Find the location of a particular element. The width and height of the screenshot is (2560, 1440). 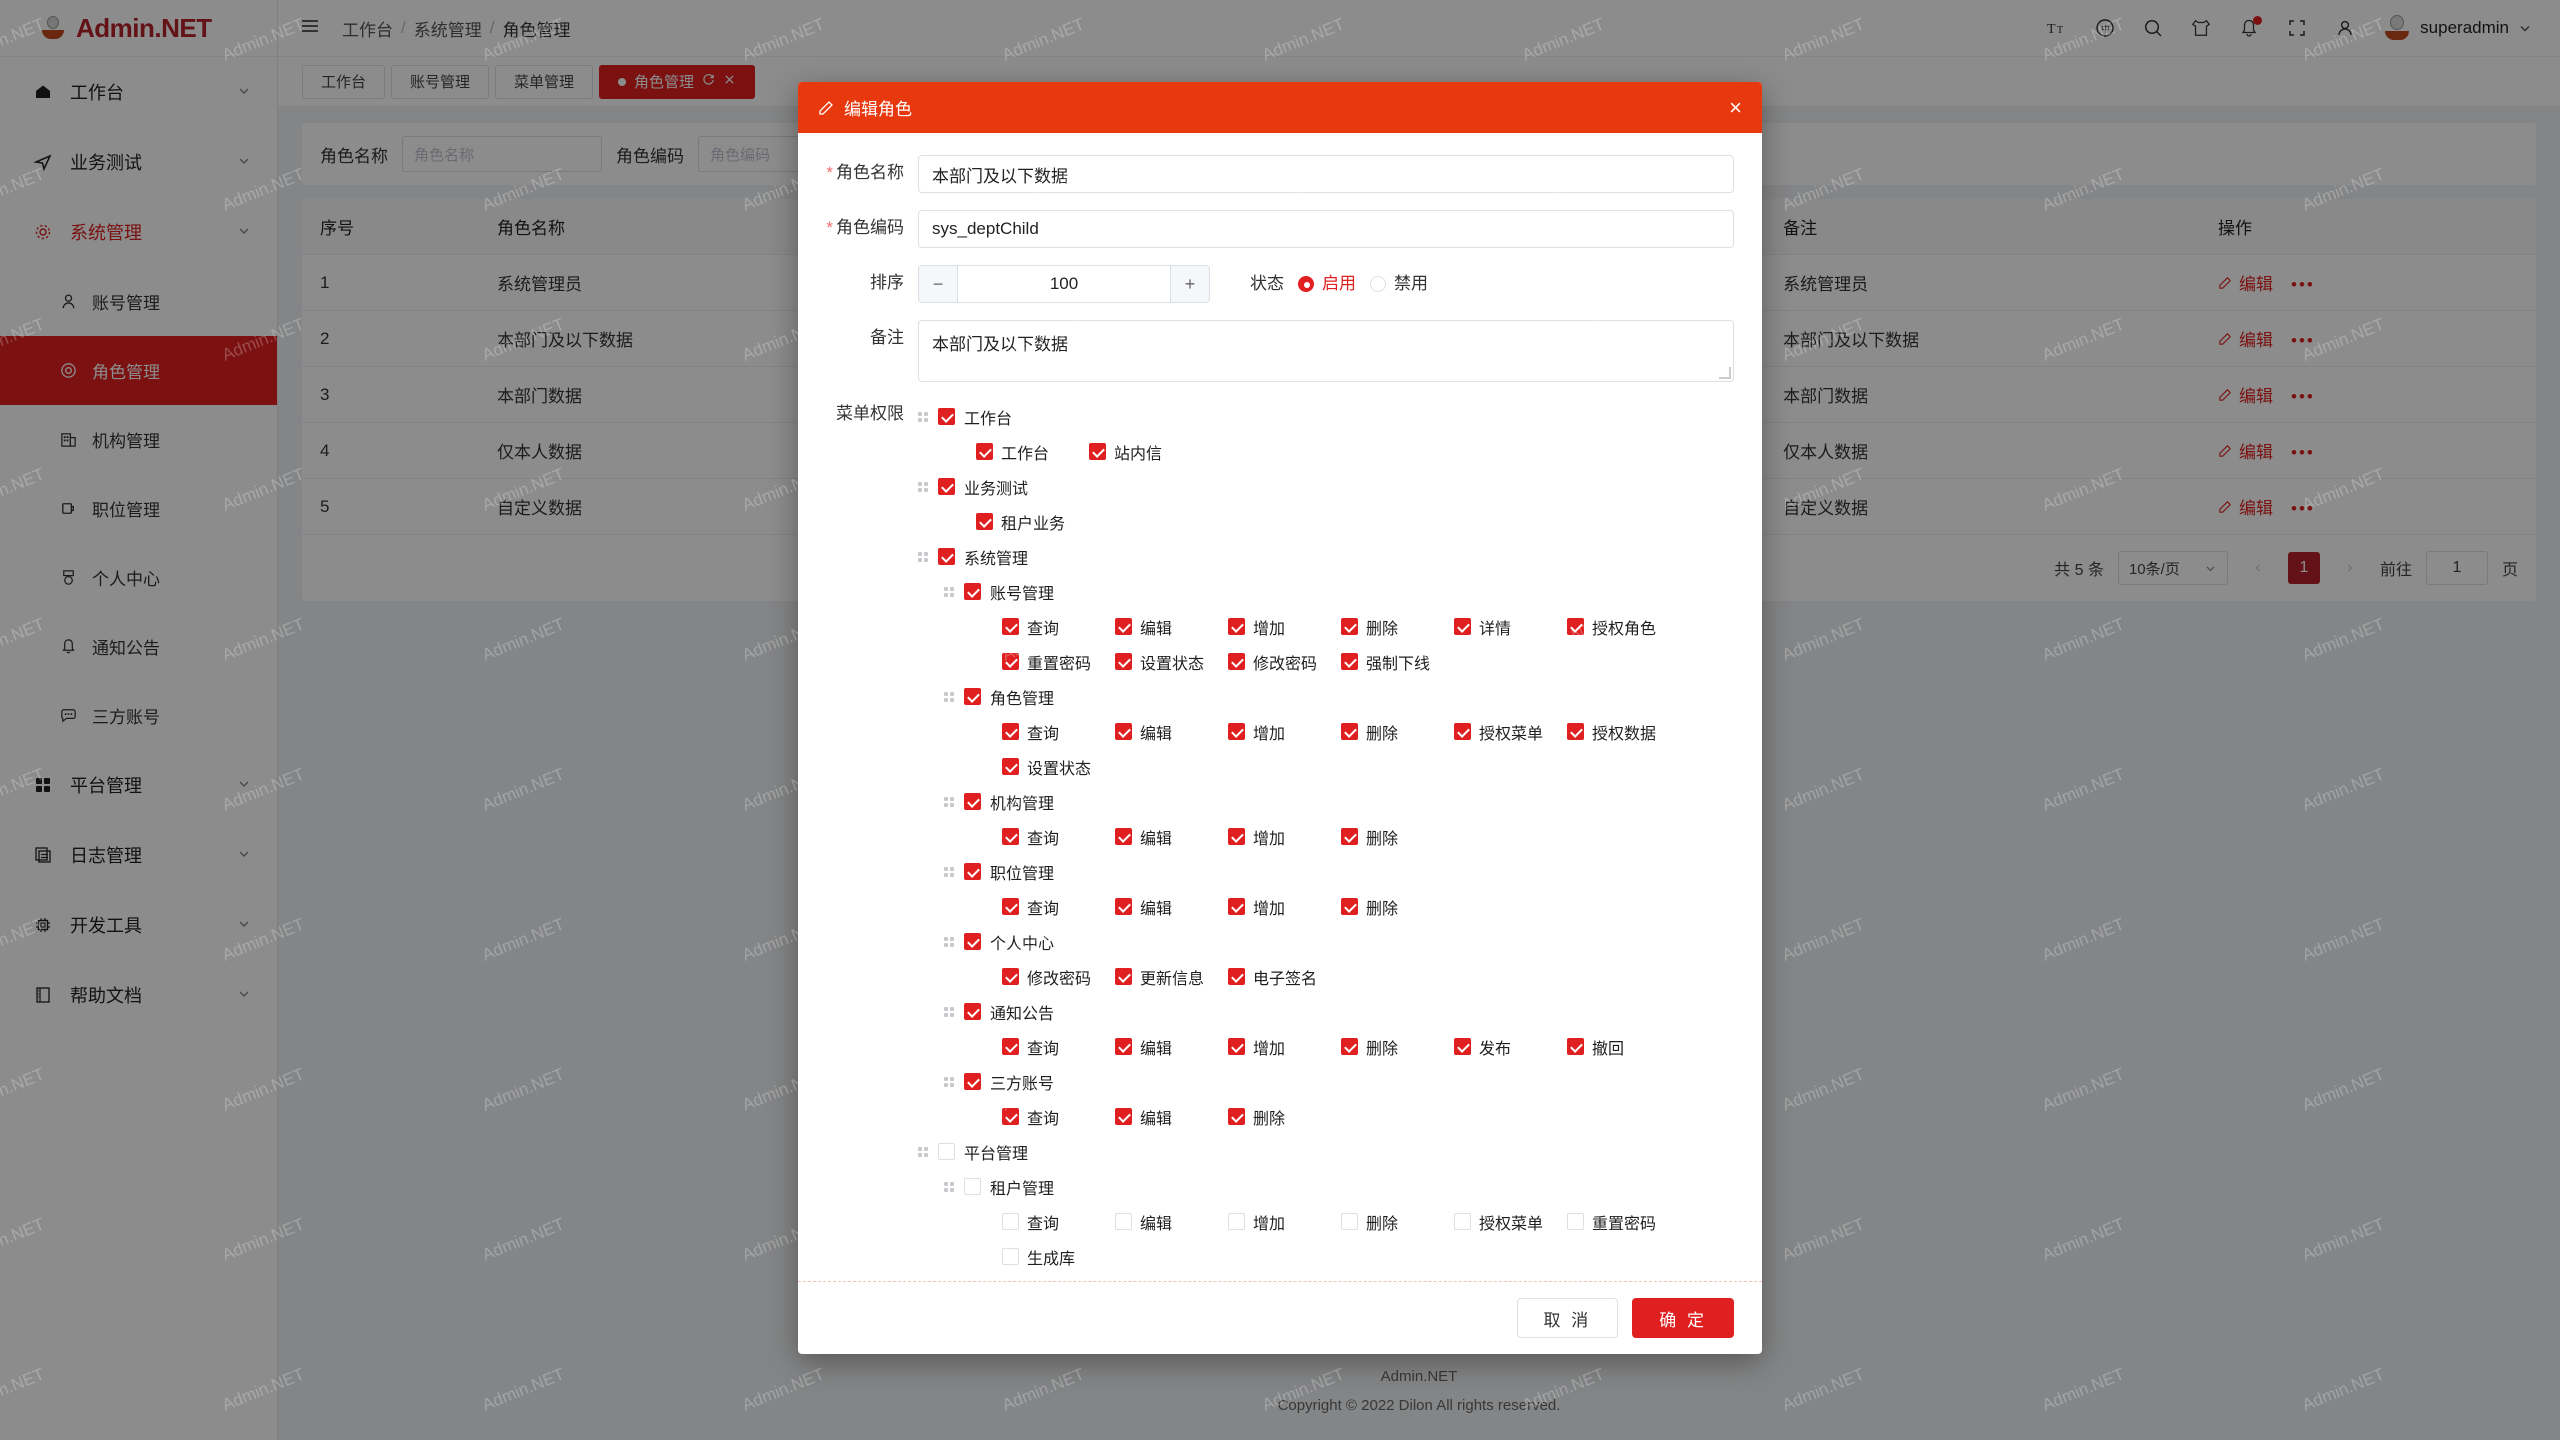

tab-close-icon is located at coordinates (729, 81).